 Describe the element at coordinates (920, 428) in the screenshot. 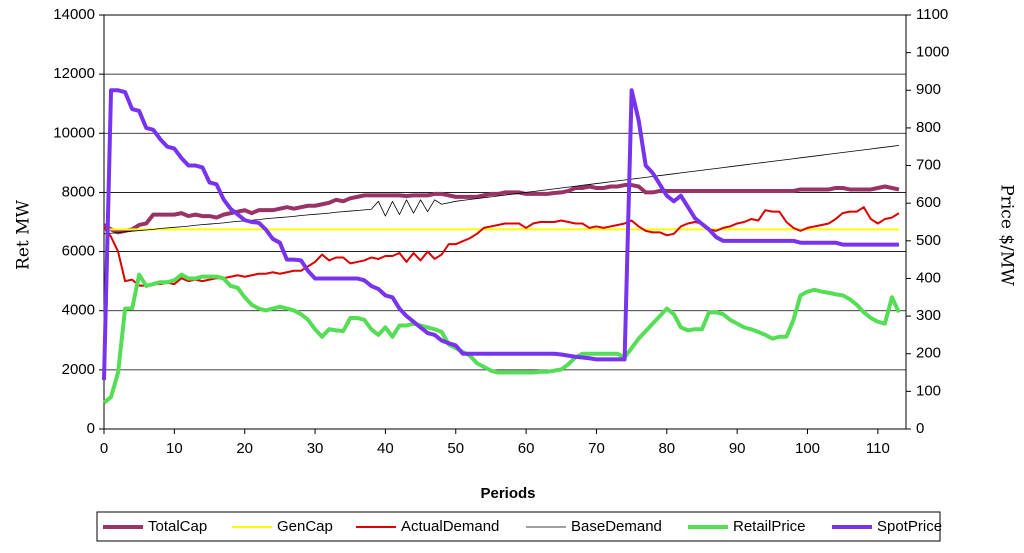

I see `y2-tick-label: 0` at that location.